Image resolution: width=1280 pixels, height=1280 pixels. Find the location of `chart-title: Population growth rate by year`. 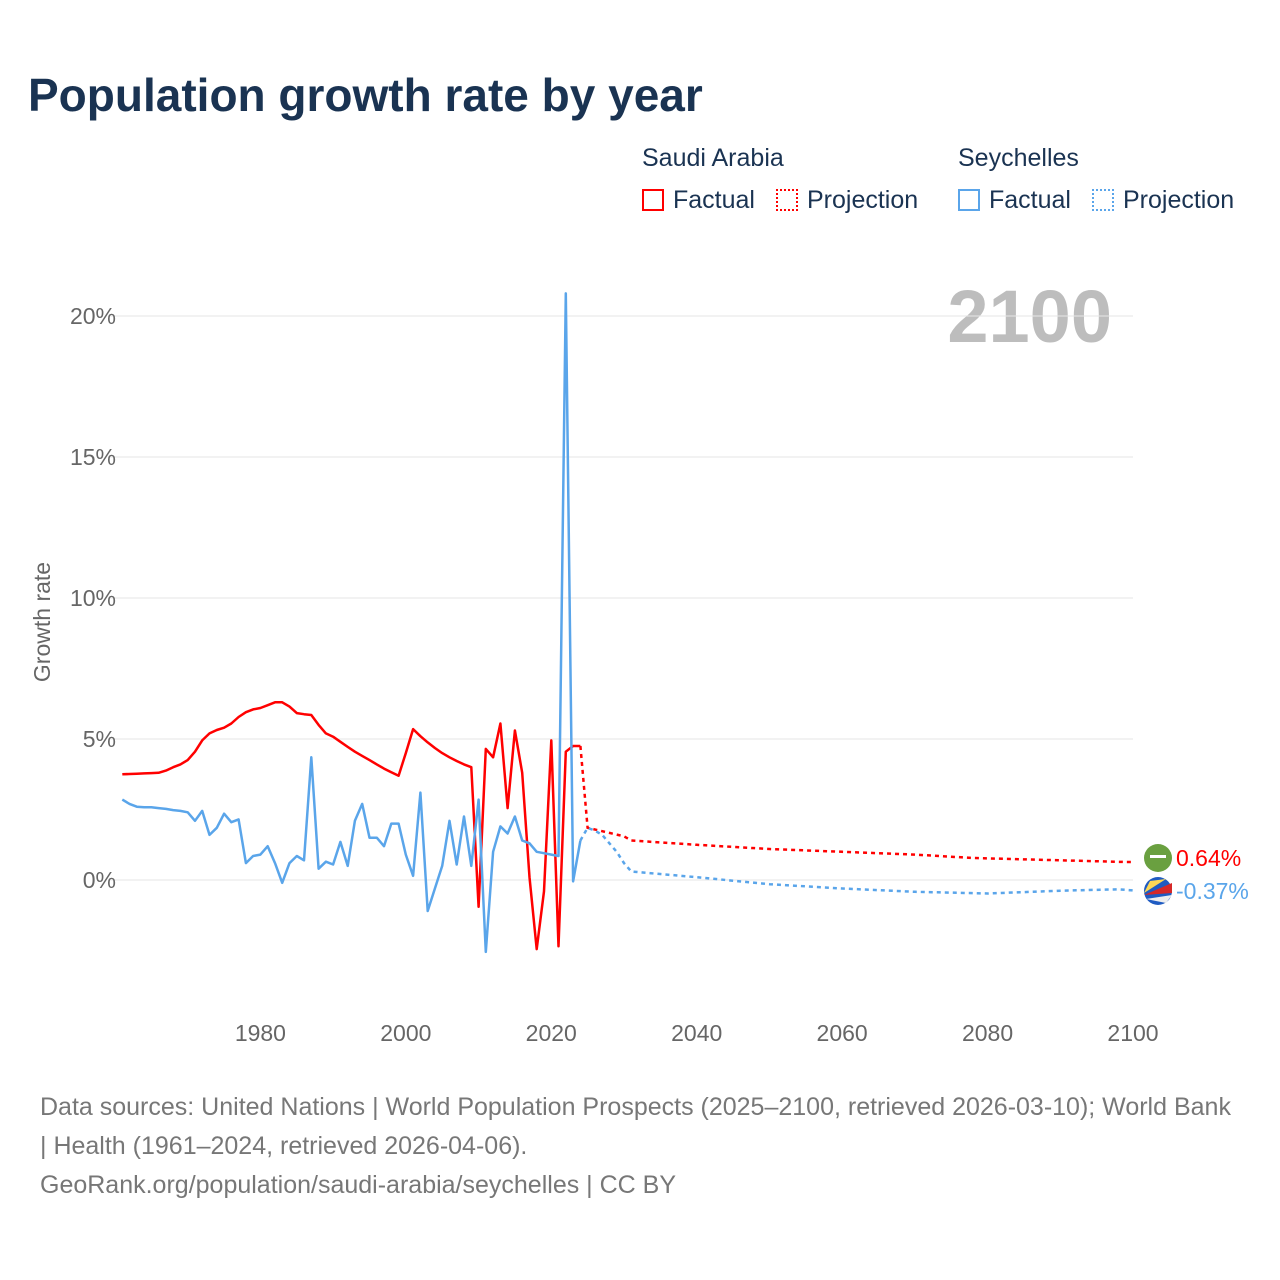

chart-title: Population growth rate by year is located at coordinates (365, 95).